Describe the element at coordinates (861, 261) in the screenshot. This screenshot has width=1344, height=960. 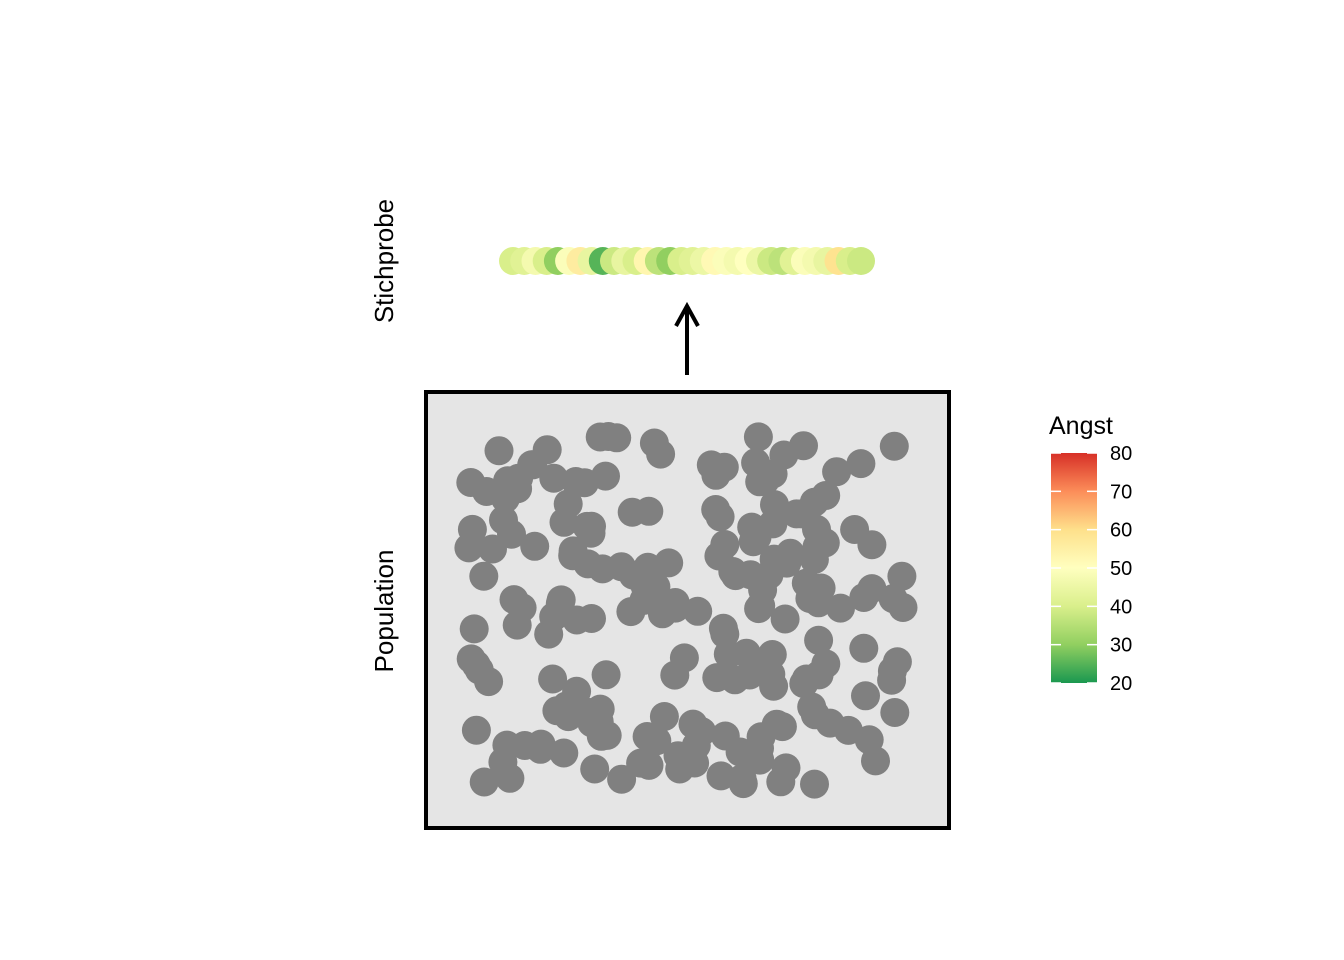
I see `sample-dot` at that location.